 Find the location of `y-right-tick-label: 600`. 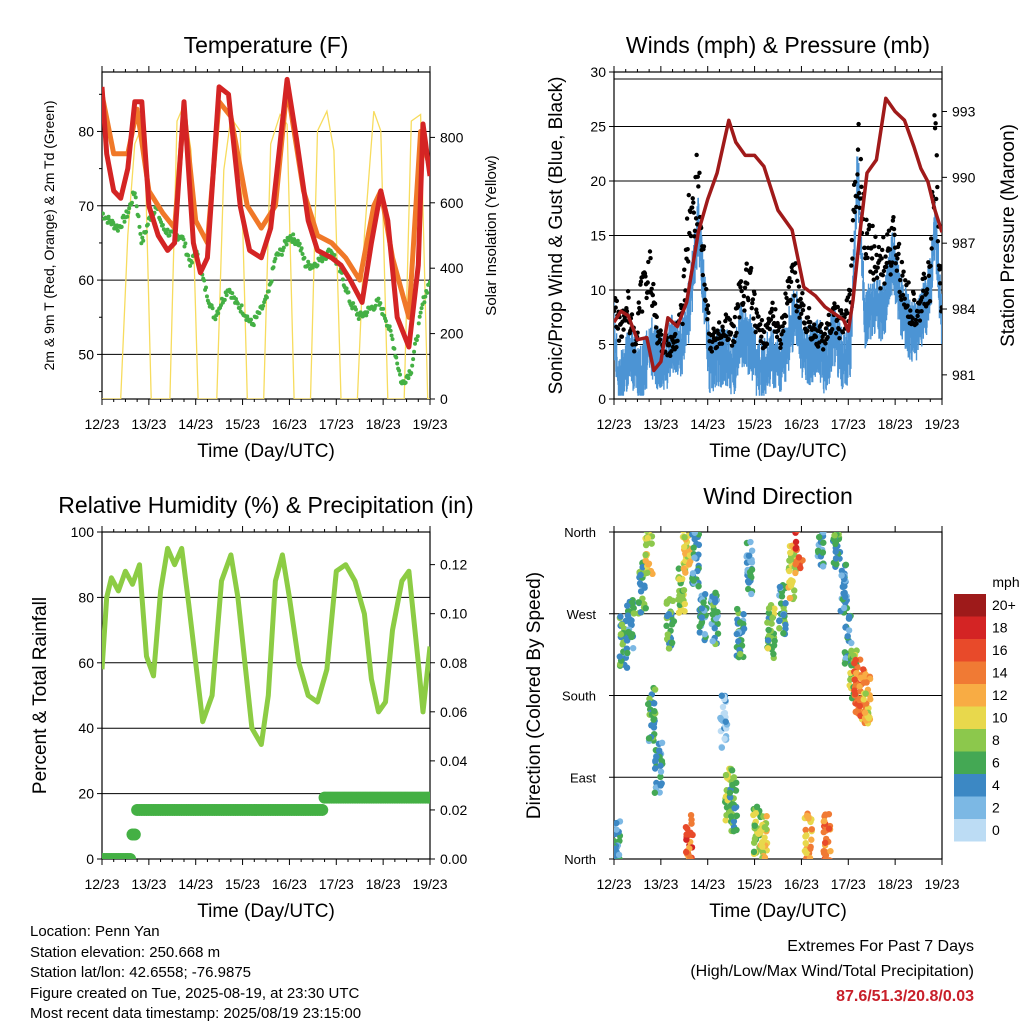

y-right-tick-label: 600 is located at coordinates (452, 203).